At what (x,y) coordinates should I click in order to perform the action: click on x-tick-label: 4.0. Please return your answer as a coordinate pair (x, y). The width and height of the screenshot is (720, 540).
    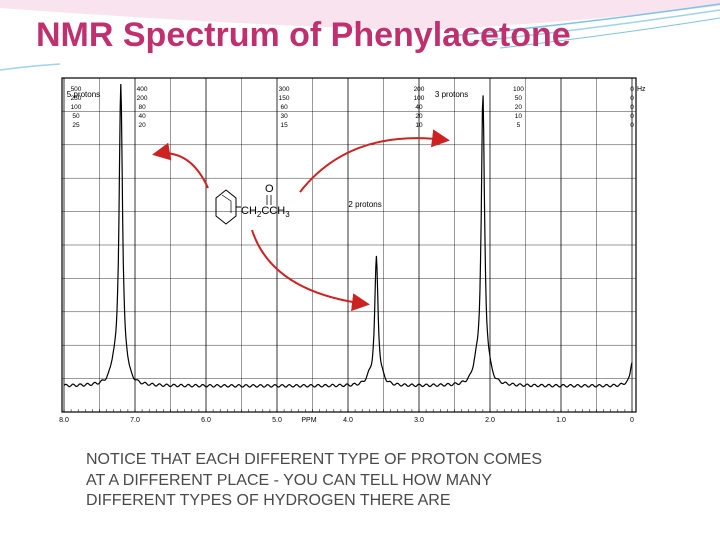
    Looking at the image, I should click on (348, 420).